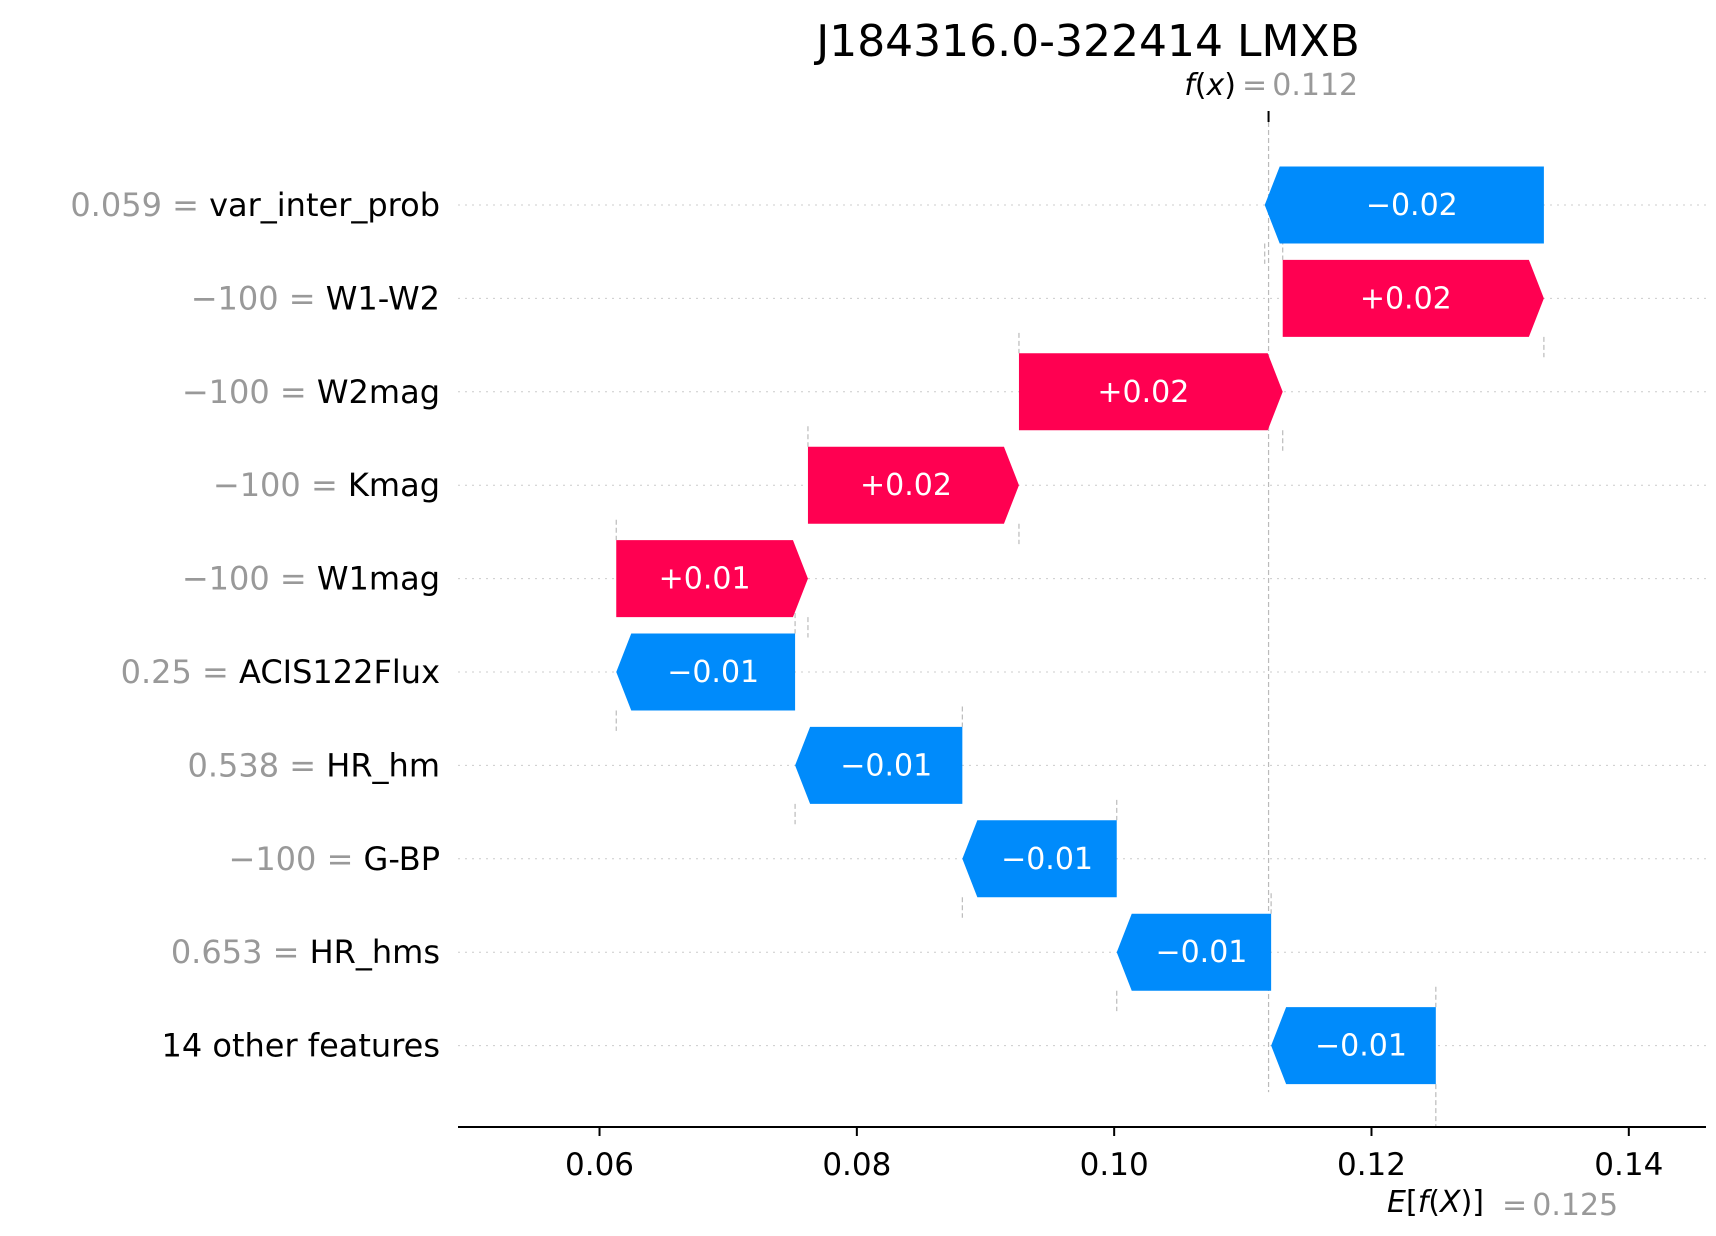 The height and width of the screenshot is (1236, 1716). I want to click on feature-name: W1-W2, so click(383, 298).